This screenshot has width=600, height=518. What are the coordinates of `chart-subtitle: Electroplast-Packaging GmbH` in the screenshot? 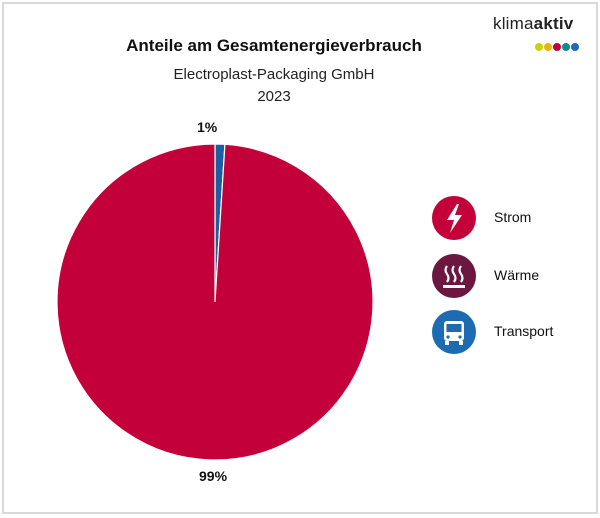 It's located at (274, 74).